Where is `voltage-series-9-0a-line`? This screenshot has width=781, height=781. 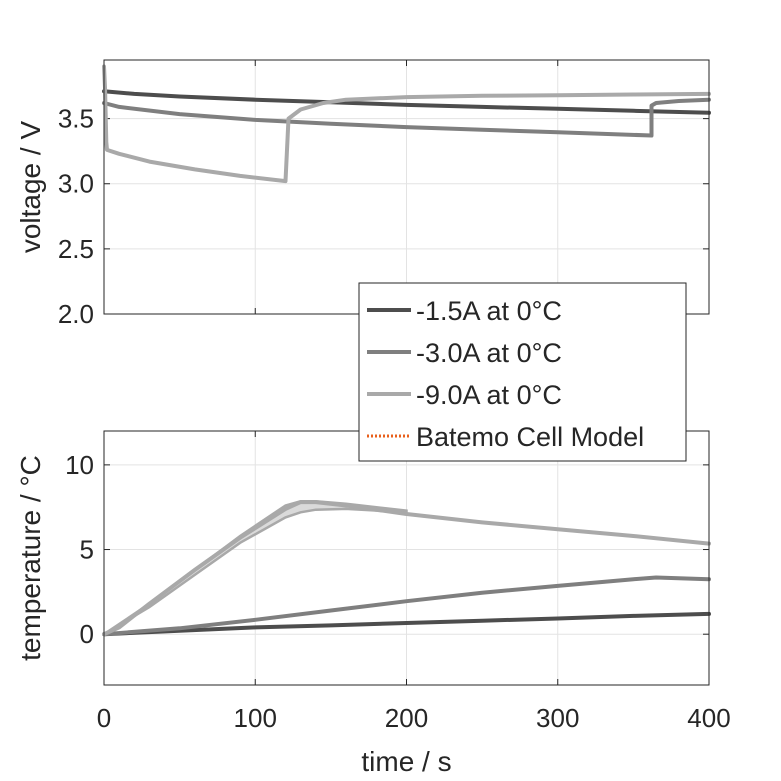
voltage-series-9-0a-line is located at coordinates (406, 124).